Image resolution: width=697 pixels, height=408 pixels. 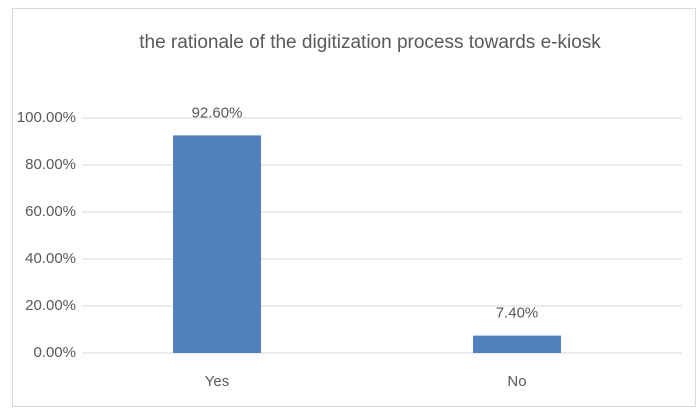 What do you see at coordinates (50, 305) in the screenshot?
I see `y-tick-label: 20.00%` at bounding box center [50, 305].